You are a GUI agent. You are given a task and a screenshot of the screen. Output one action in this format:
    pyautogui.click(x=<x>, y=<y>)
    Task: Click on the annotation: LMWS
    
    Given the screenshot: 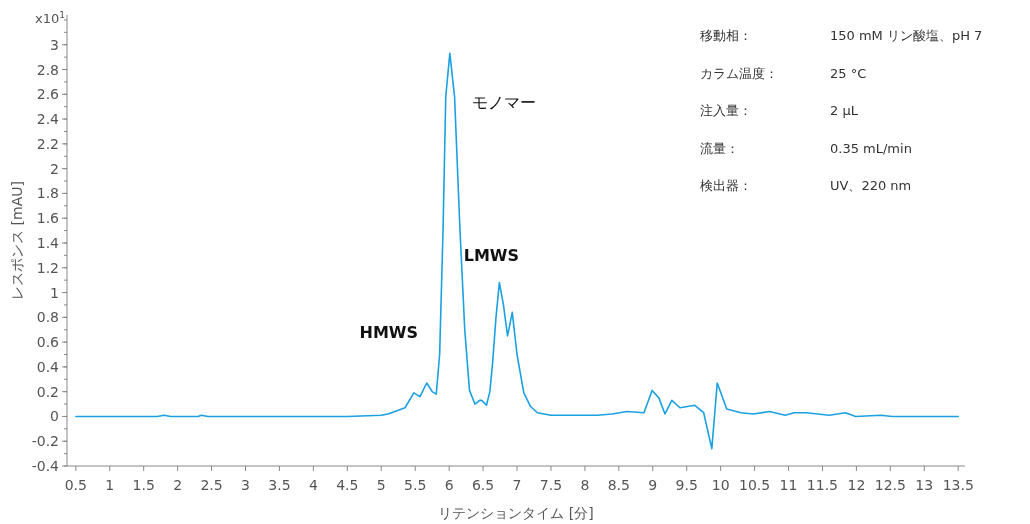 What is the action you would take?
    pyautogui.click(x=491, y=255)
    